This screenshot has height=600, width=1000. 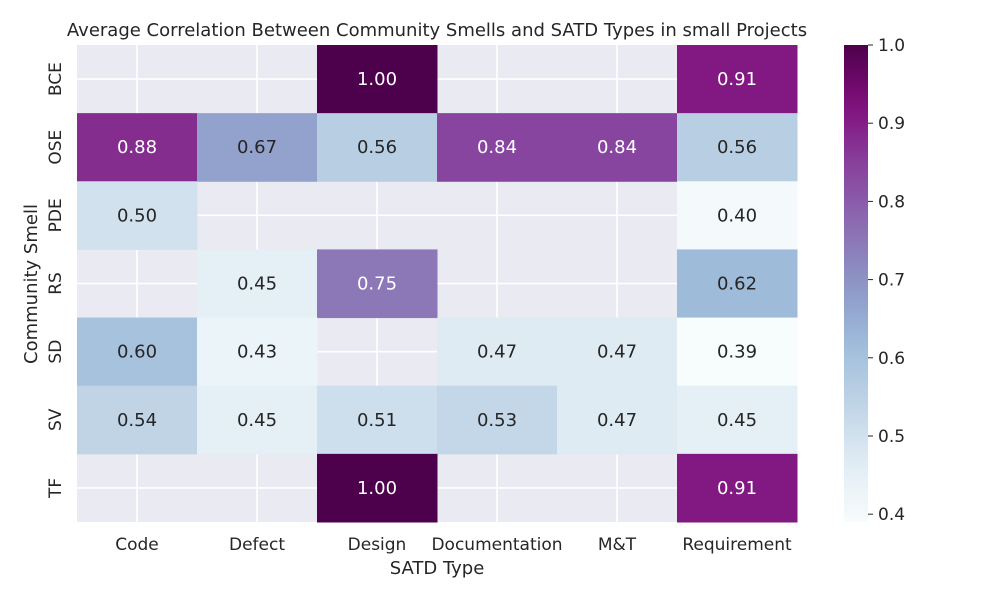 I want to click on colorbar: 0.4 0.5 0.6 0.7 0.8 0.9 1.0, so click(x=874, y=280).